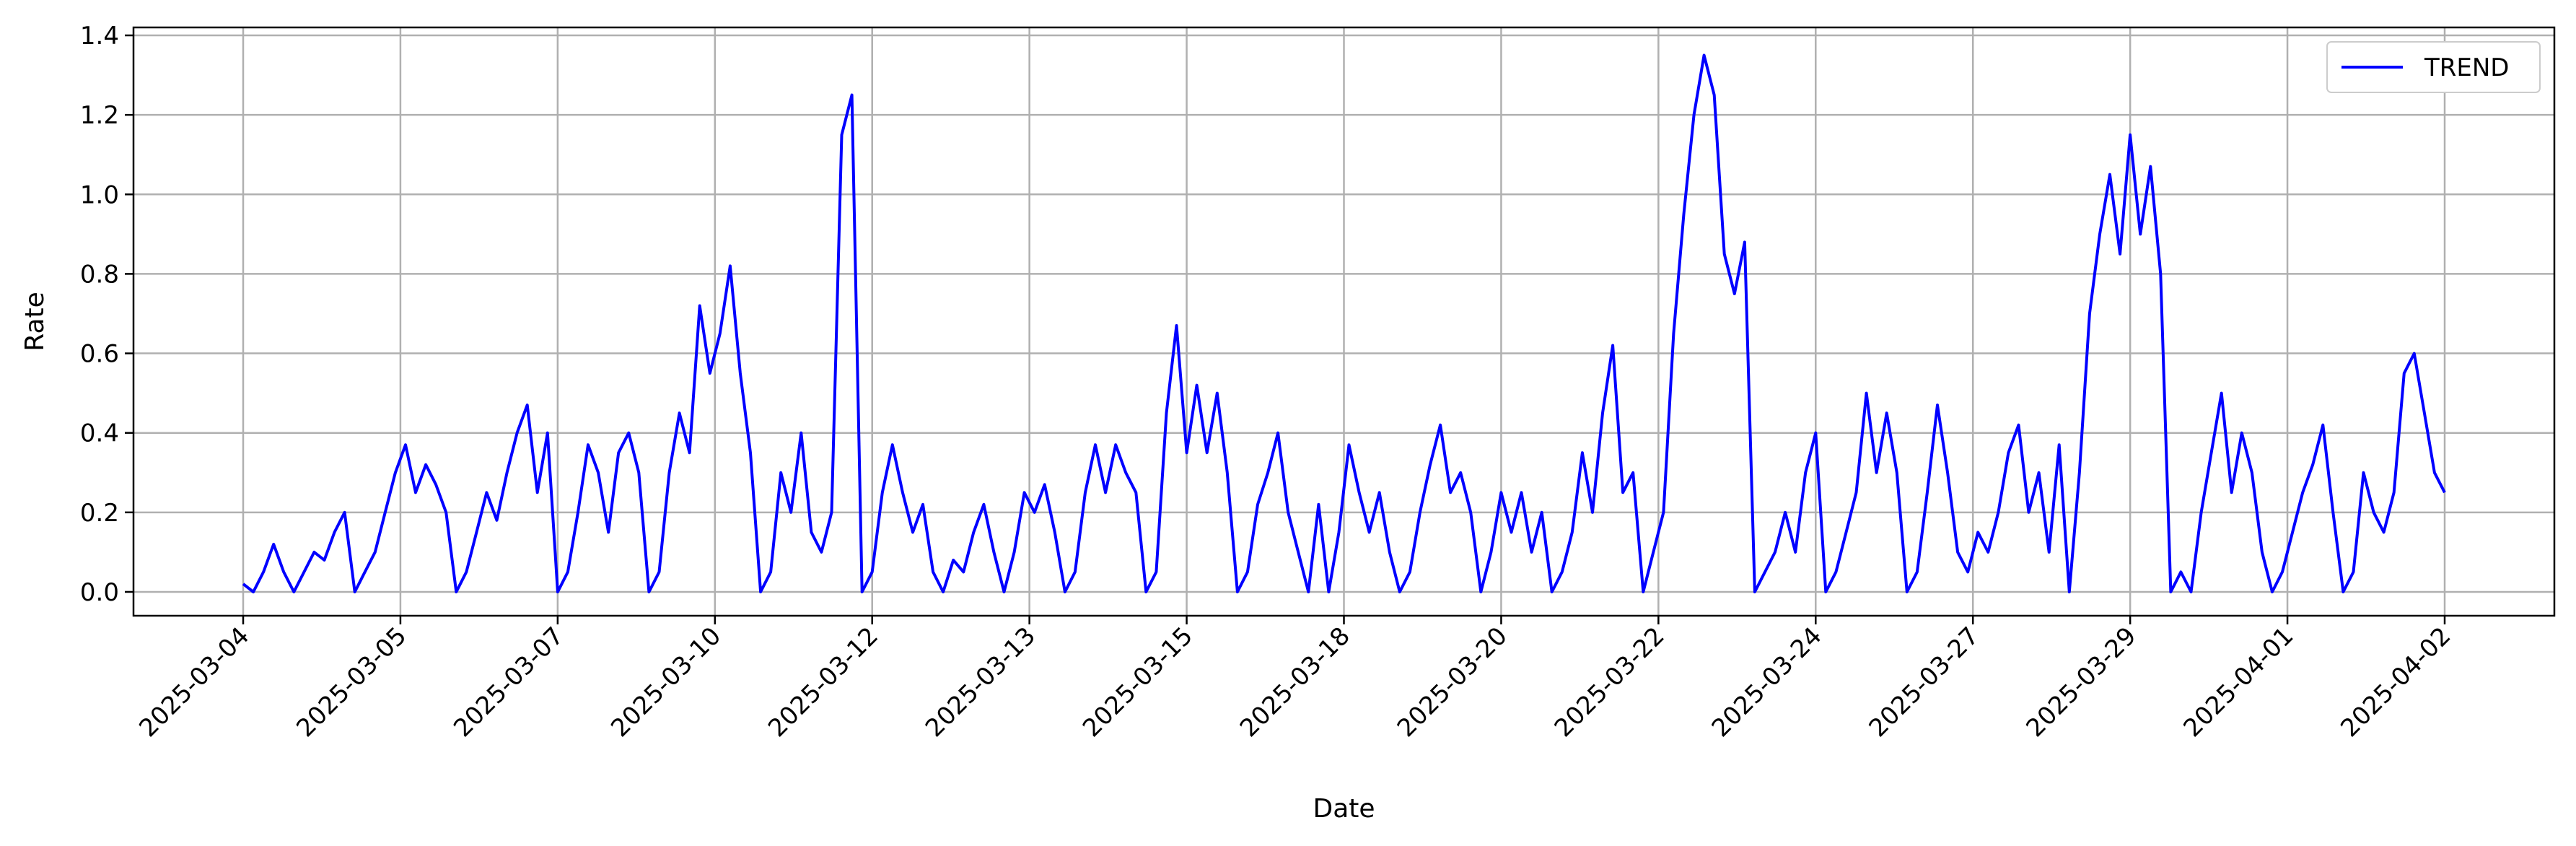 The height and width of the screenshot is (846, 2576). Describe the element at coordinates (99, 513) in the screenshot. I see `y-tick-label: 0.2` at that location.